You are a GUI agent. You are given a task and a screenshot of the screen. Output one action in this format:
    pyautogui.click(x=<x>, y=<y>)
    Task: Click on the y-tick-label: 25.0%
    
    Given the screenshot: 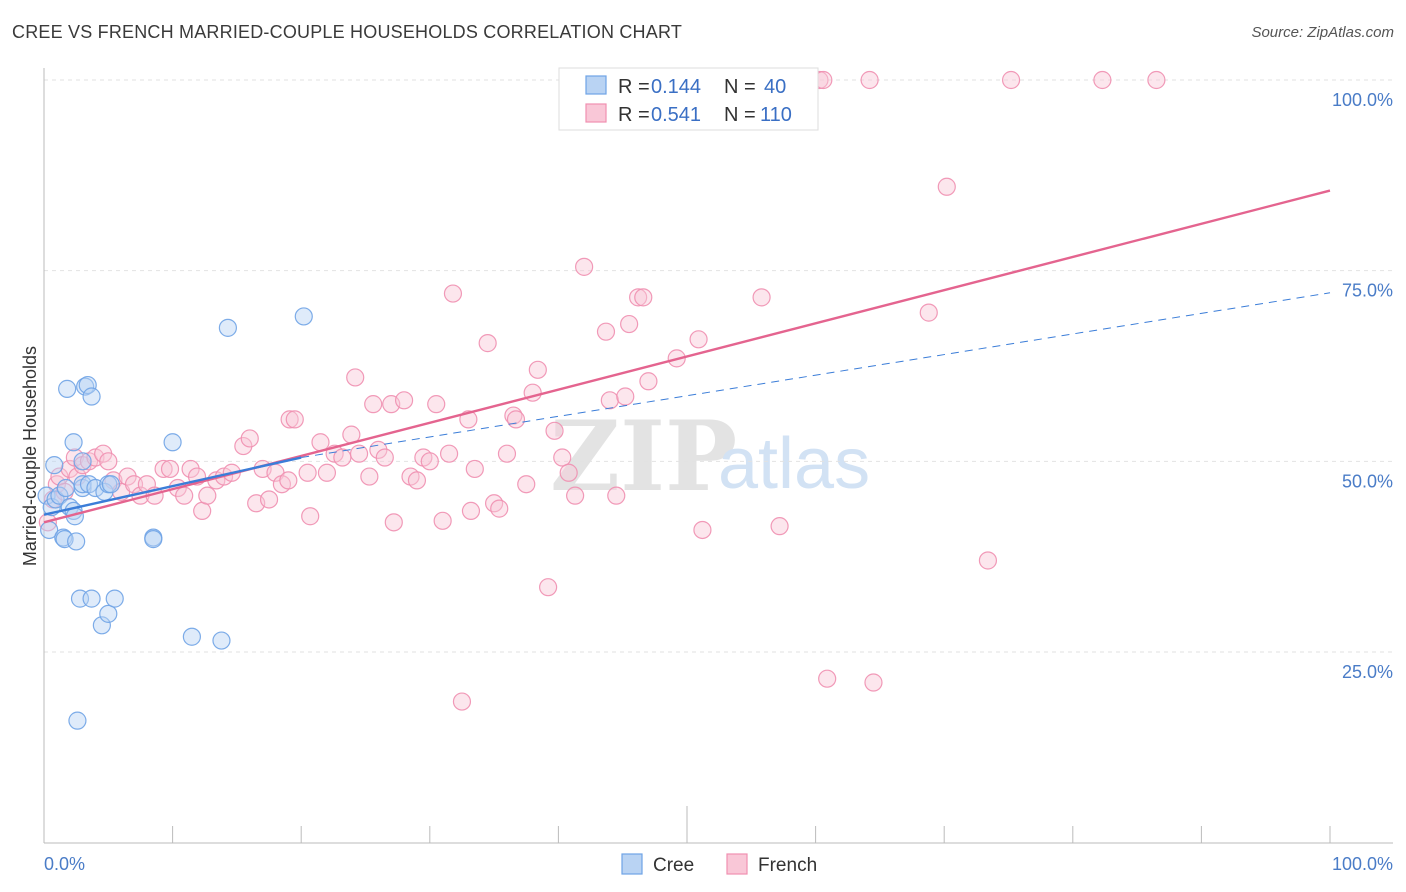 What is the action you would take?
    pyautogui.click(x=1367, y=672)
    